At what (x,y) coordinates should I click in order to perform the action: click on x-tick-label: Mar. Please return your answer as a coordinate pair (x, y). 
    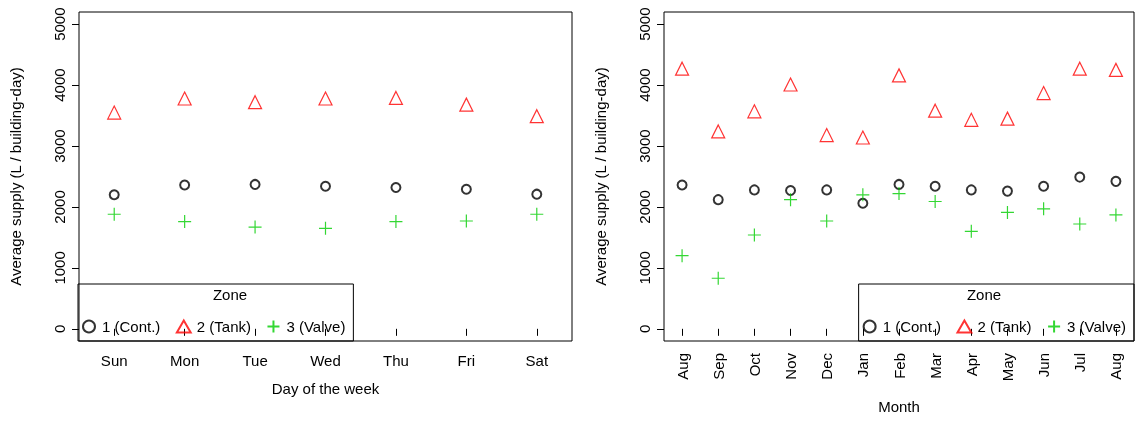
    Looking at the image, I should click on (935, 366).